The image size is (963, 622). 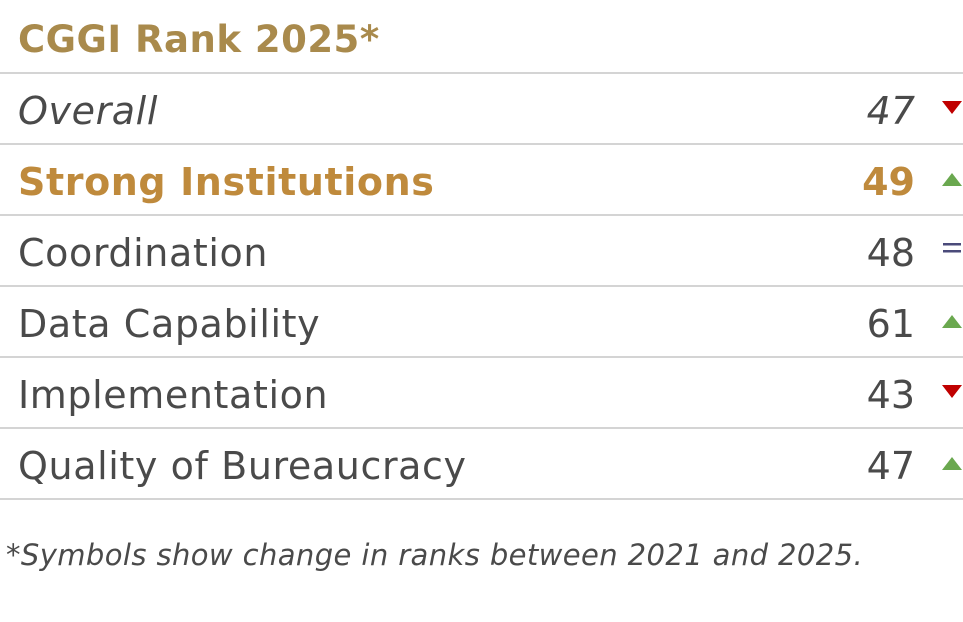 I want to click on row-label: Quality of Bureaucracy, so click(x=242, y=466).